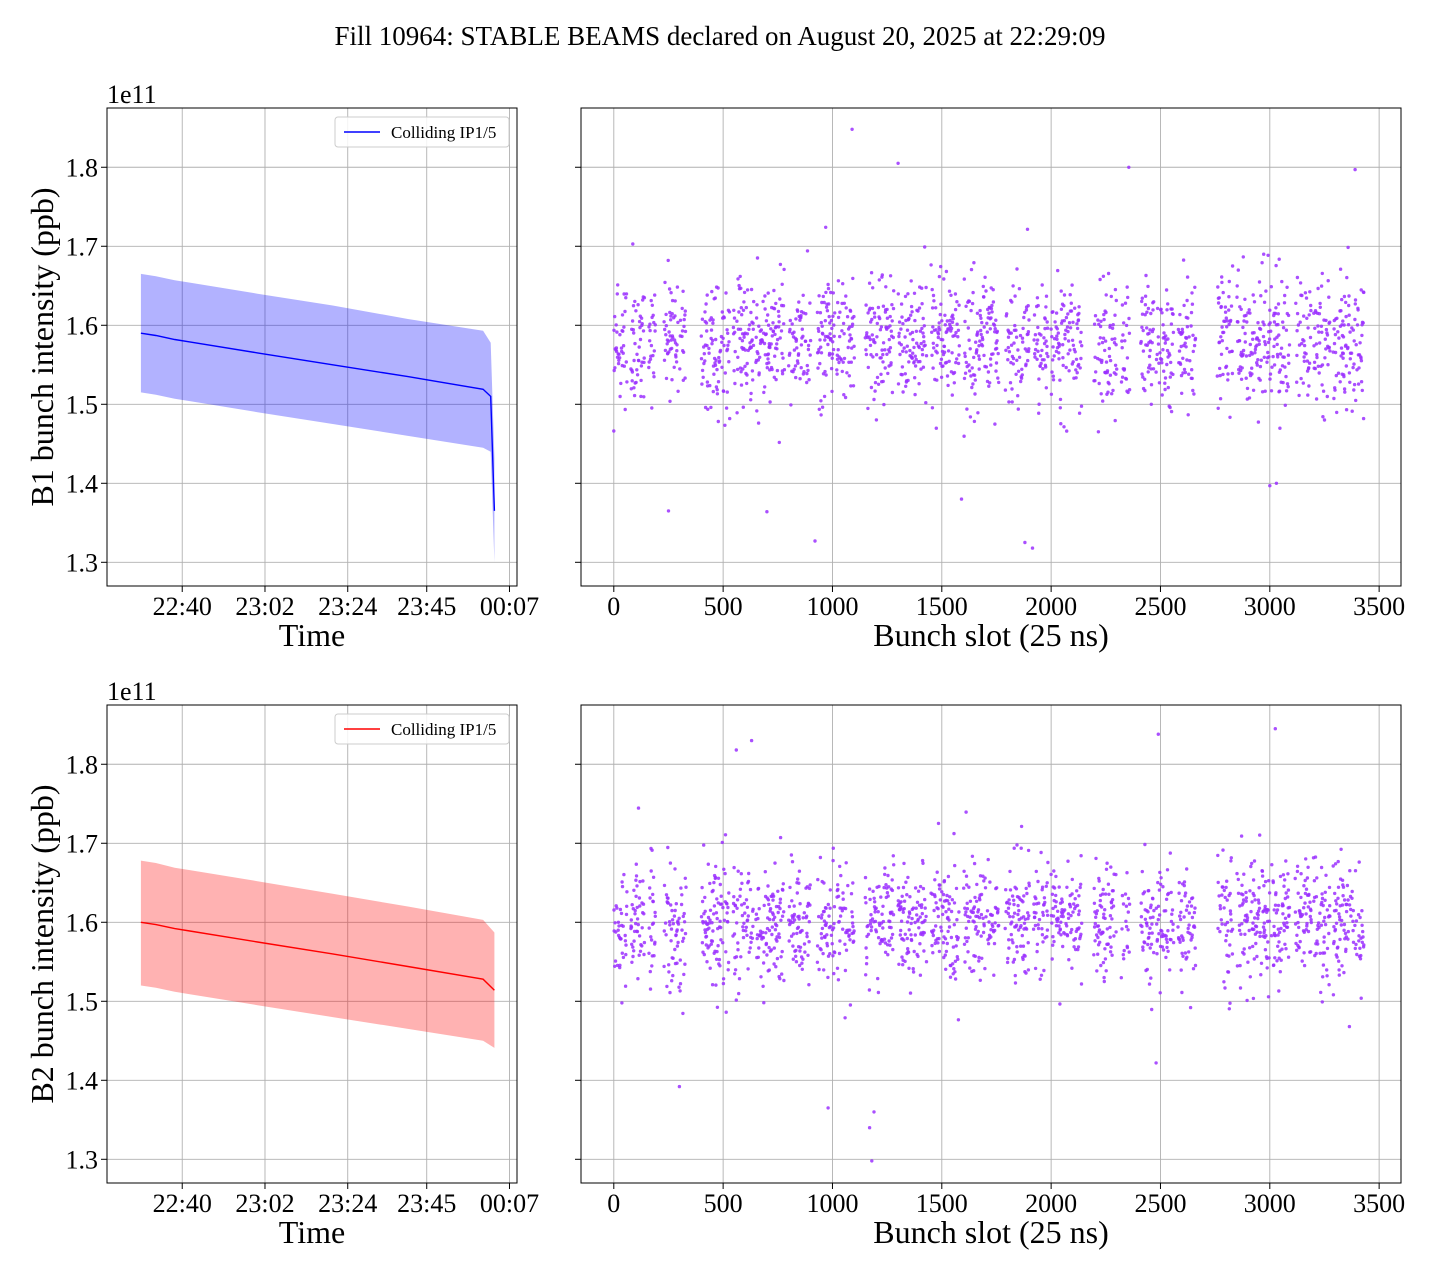 Image resolution: width=1440 pixels, height=1280 pixels. I want to click on b2-time-xtick-label: 22:40, so click(182, 1203).